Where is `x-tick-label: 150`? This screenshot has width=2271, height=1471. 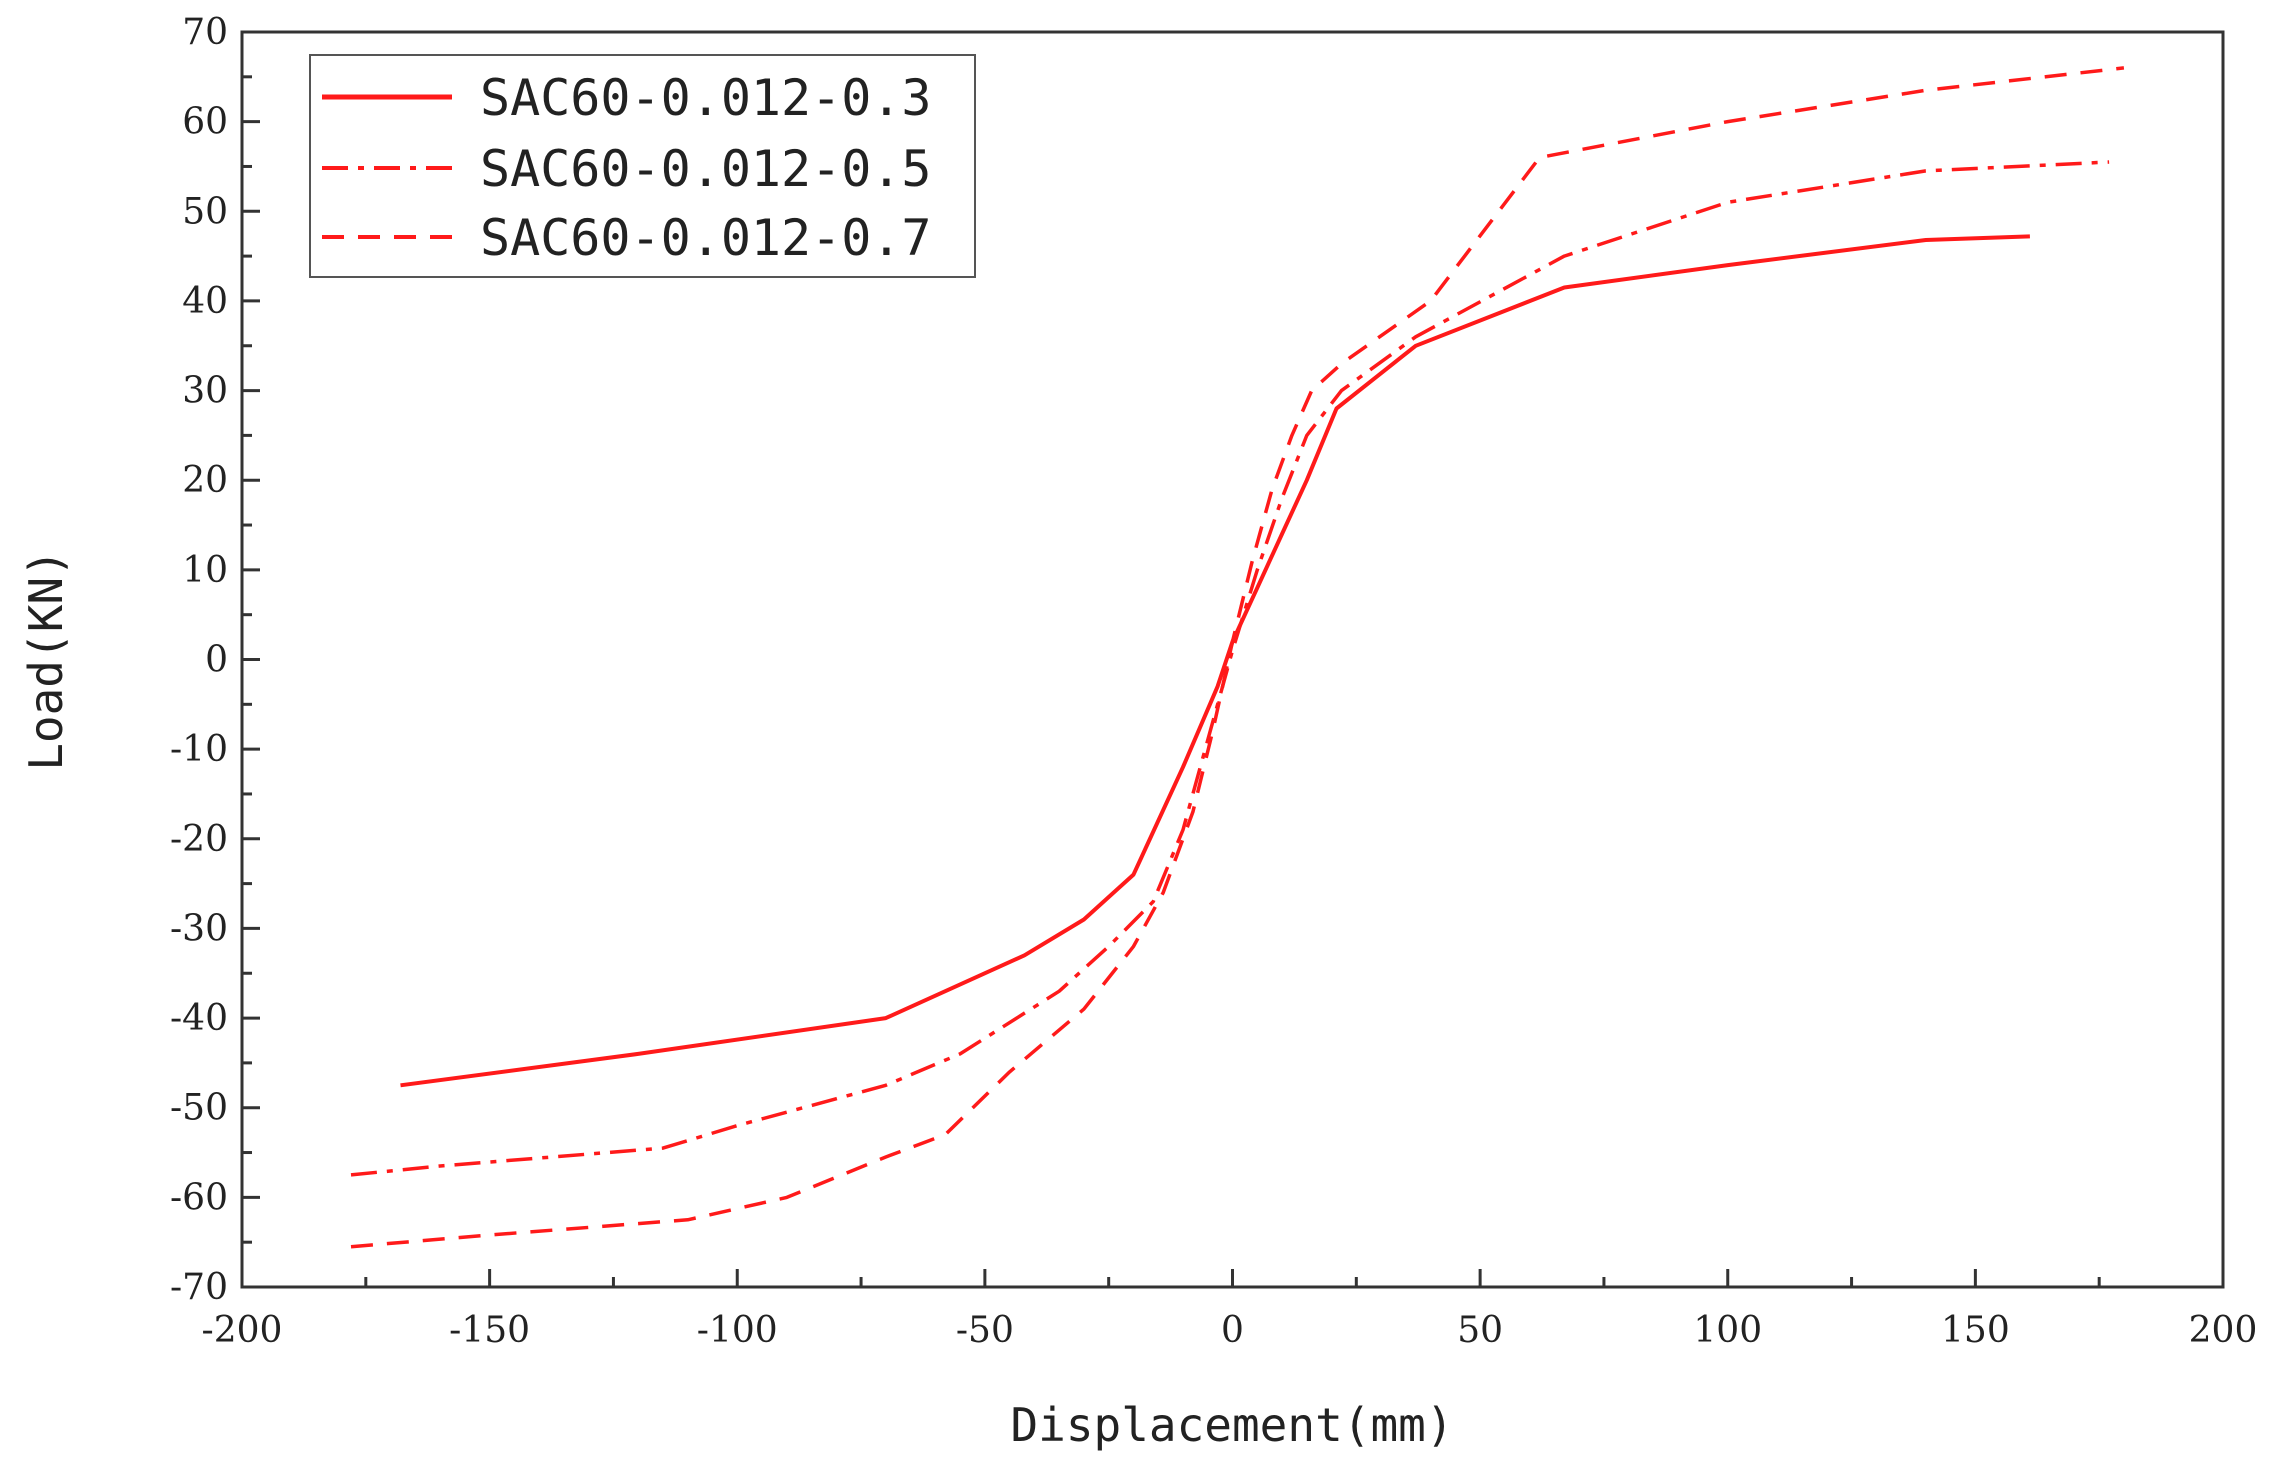 x-tick-label: 150 is located at coordinates (1975, 1330).